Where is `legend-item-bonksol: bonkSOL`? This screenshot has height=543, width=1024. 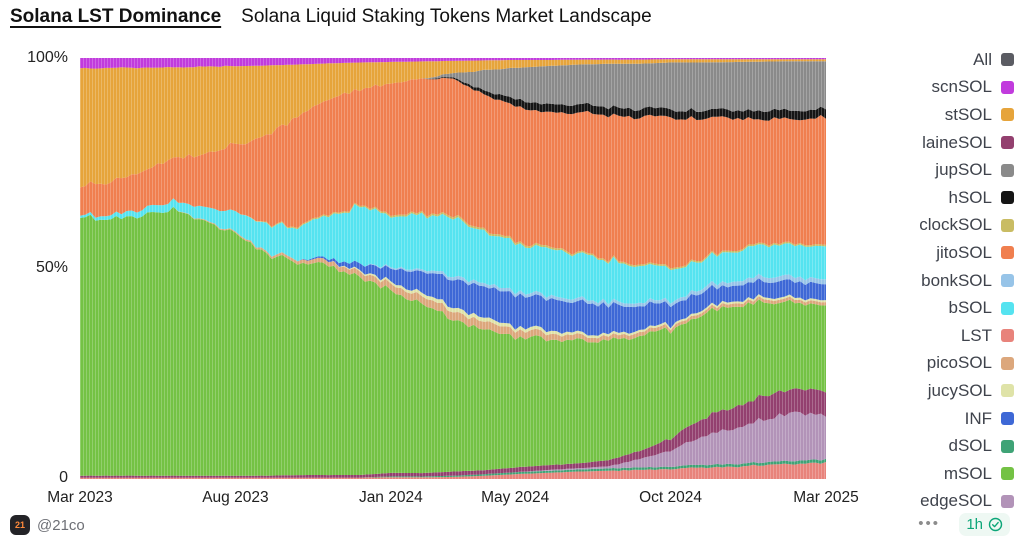
legend-item-bonksol: bonkSOL is located at coordinates (919, 281).